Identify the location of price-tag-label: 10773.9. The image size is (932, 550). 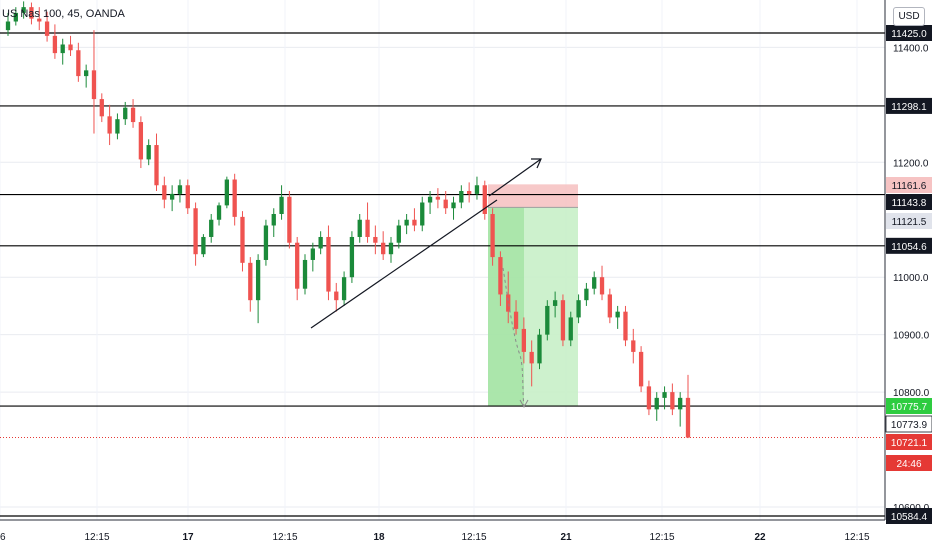
(909, 425).